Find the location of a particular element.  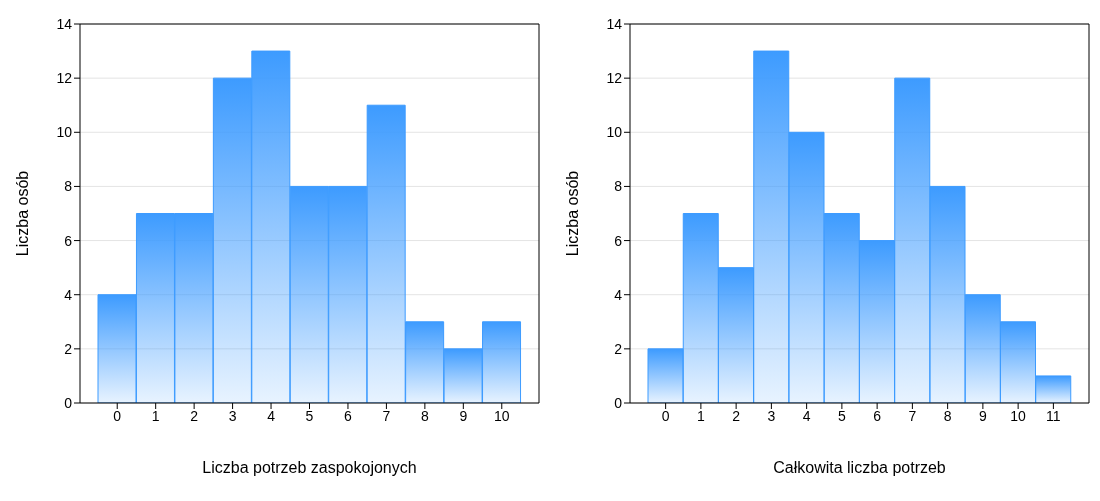

x-axis-title: Liczba potrzeb zaspokojonych is located at coordinates (309, 467).